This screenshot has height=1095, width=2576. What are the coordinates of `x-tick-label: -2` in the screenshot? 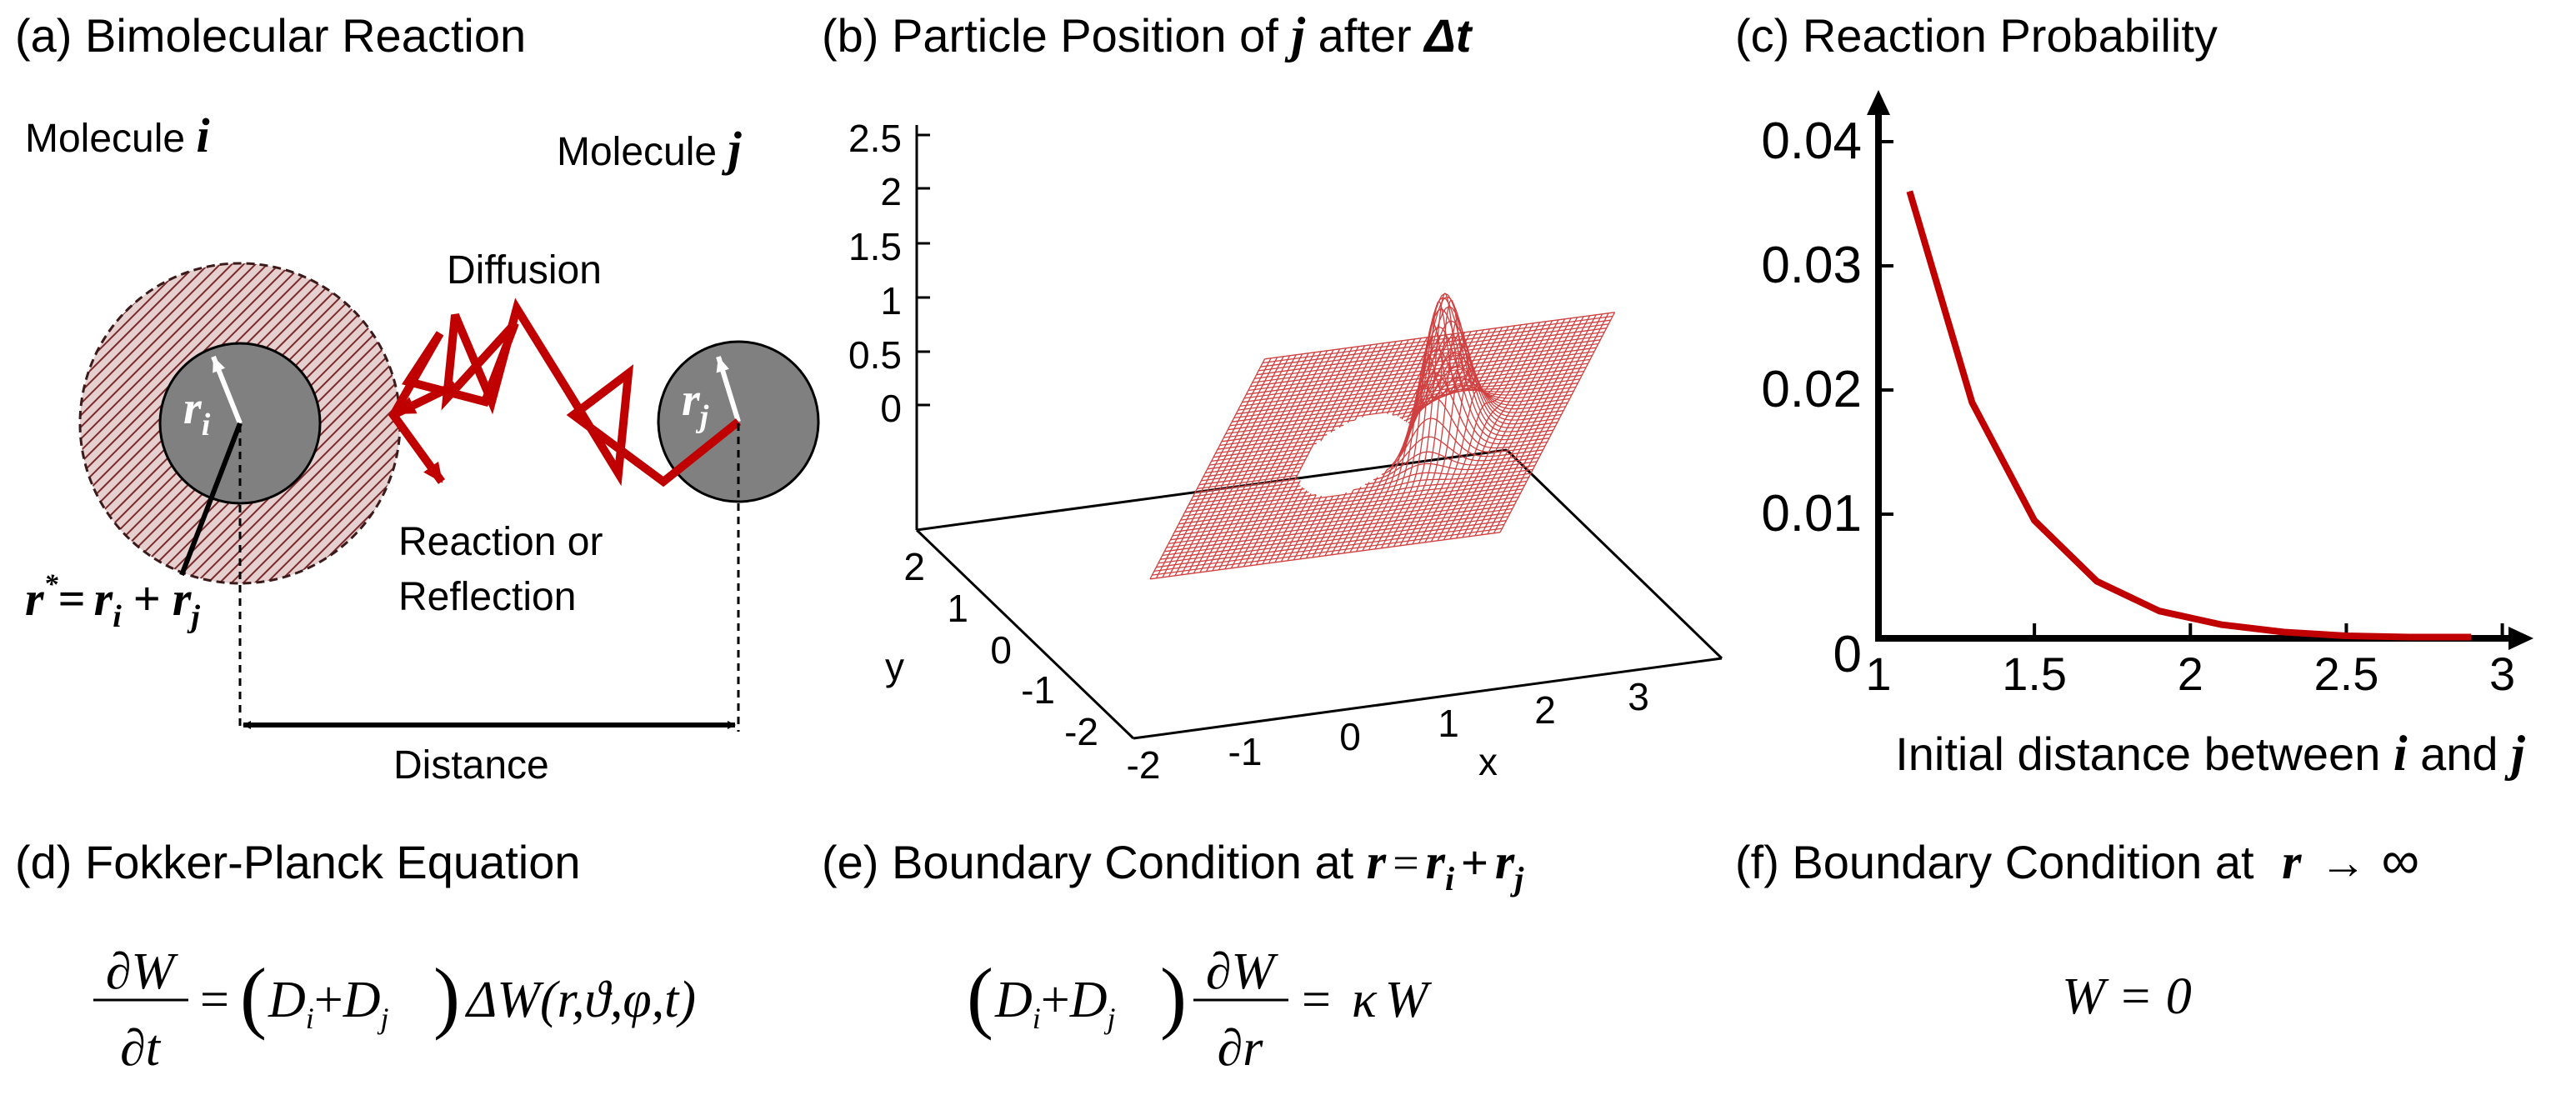 It's located at (1144, 765).